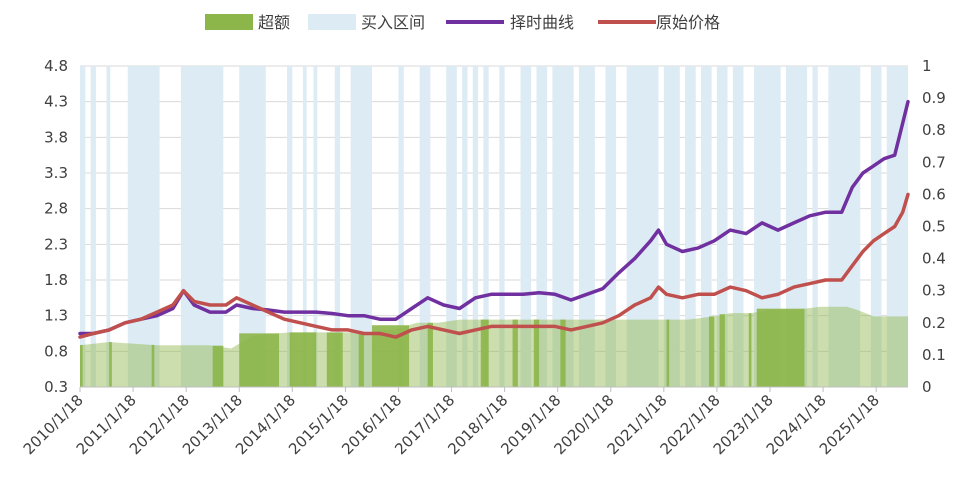  Describe the element at coordinates (542, 22) in the screenshot. I see `legend-label-2: 择时曲线` at that location.